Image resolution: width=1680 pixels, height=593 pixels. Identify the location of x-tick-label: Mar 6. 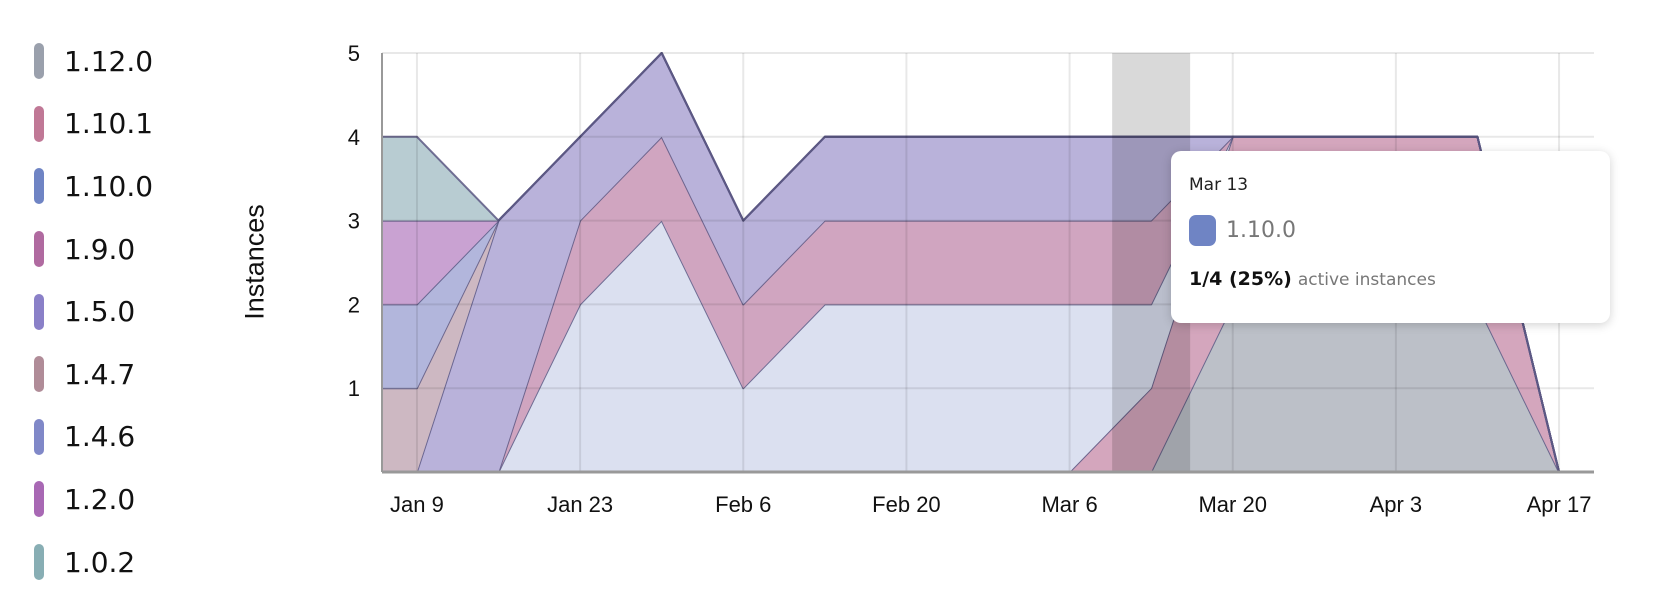
(1069, 504).